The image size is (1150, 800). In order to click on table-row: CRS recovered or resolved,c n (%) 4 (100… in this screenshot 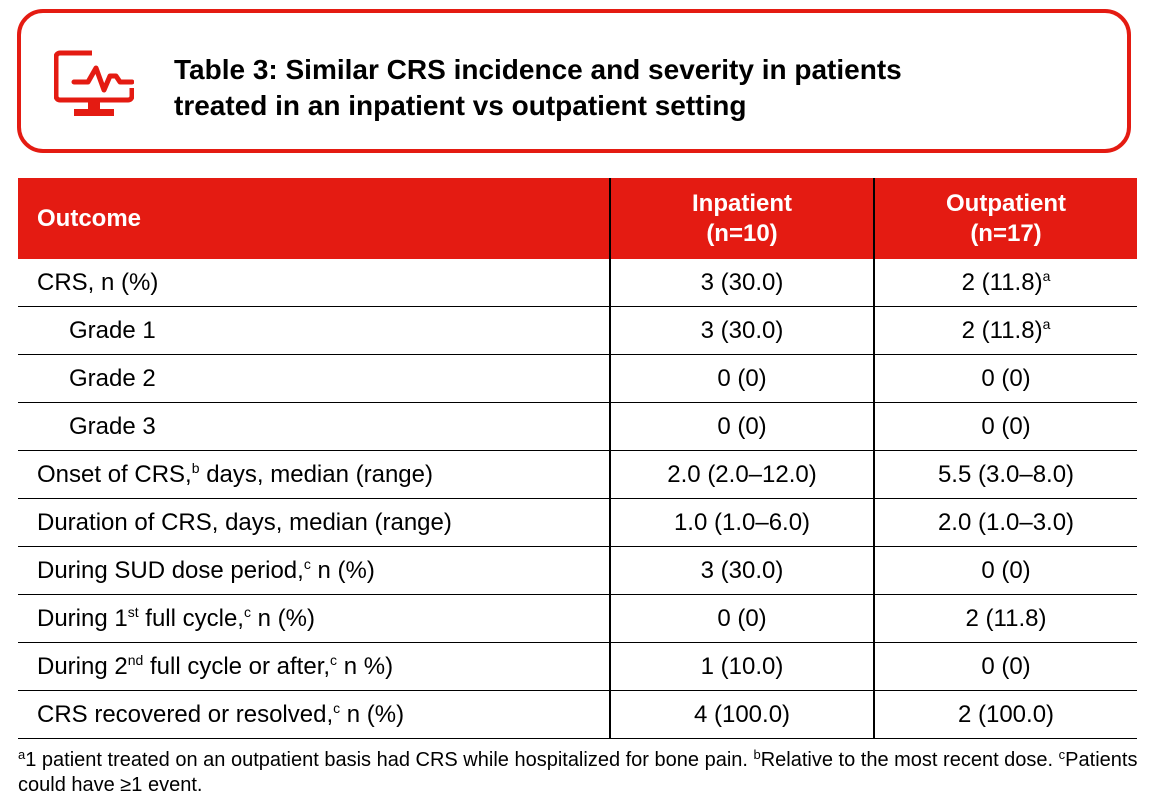, I will do `click(577, 714)`.